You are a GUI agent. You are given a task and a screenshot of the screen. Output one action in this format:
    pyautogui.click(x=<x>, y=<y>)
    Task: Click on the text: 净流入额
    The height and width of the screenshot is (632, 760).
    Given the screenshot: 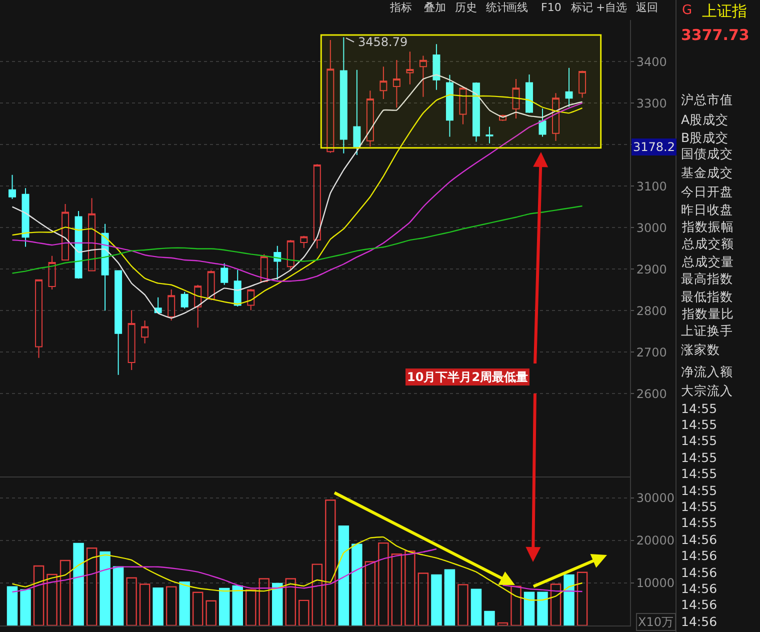 What is the action you would take?
    pyautogui.click(x=707, y=371)
    